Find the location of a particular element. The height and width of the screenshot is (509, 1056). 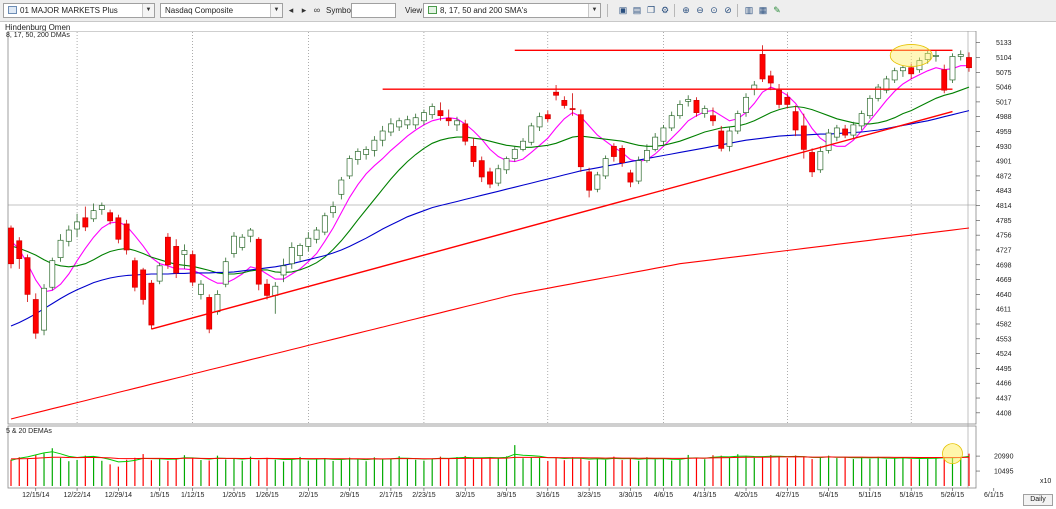

print-icon: ▤ is located at coordinates (637, 10).